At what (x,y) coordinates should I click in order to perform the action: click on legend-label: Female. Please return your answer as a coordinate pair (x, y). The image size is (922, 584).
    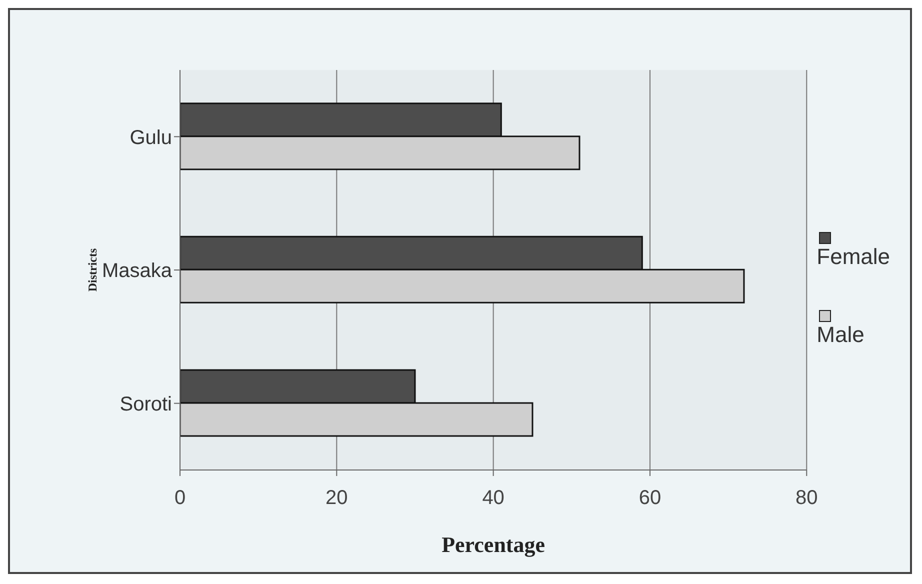
    Looking at the image, I should click on (853, 257).